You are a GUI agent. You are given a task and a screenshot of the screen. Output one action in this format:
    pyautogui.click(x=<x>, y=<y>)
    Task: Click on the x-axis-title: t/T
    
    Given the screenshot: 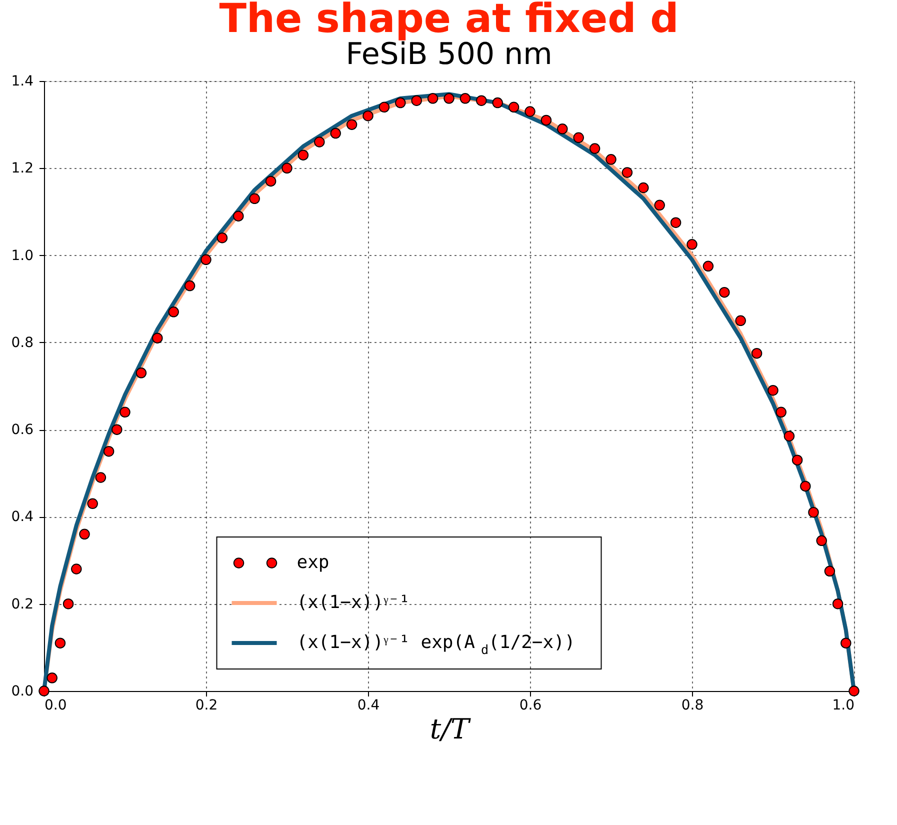 What is the action you would take?
    pyautogui.click(x=451, y=729)
    